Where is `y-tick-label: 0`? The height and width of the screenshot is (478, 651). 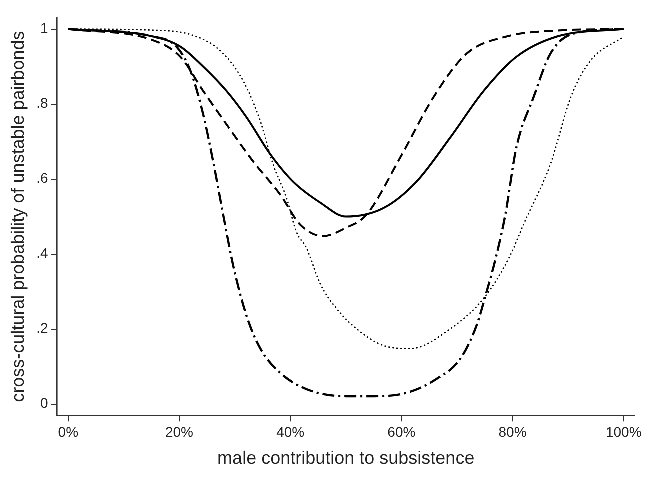 y-tick-label: 0 is located at coordinates (44, 403).